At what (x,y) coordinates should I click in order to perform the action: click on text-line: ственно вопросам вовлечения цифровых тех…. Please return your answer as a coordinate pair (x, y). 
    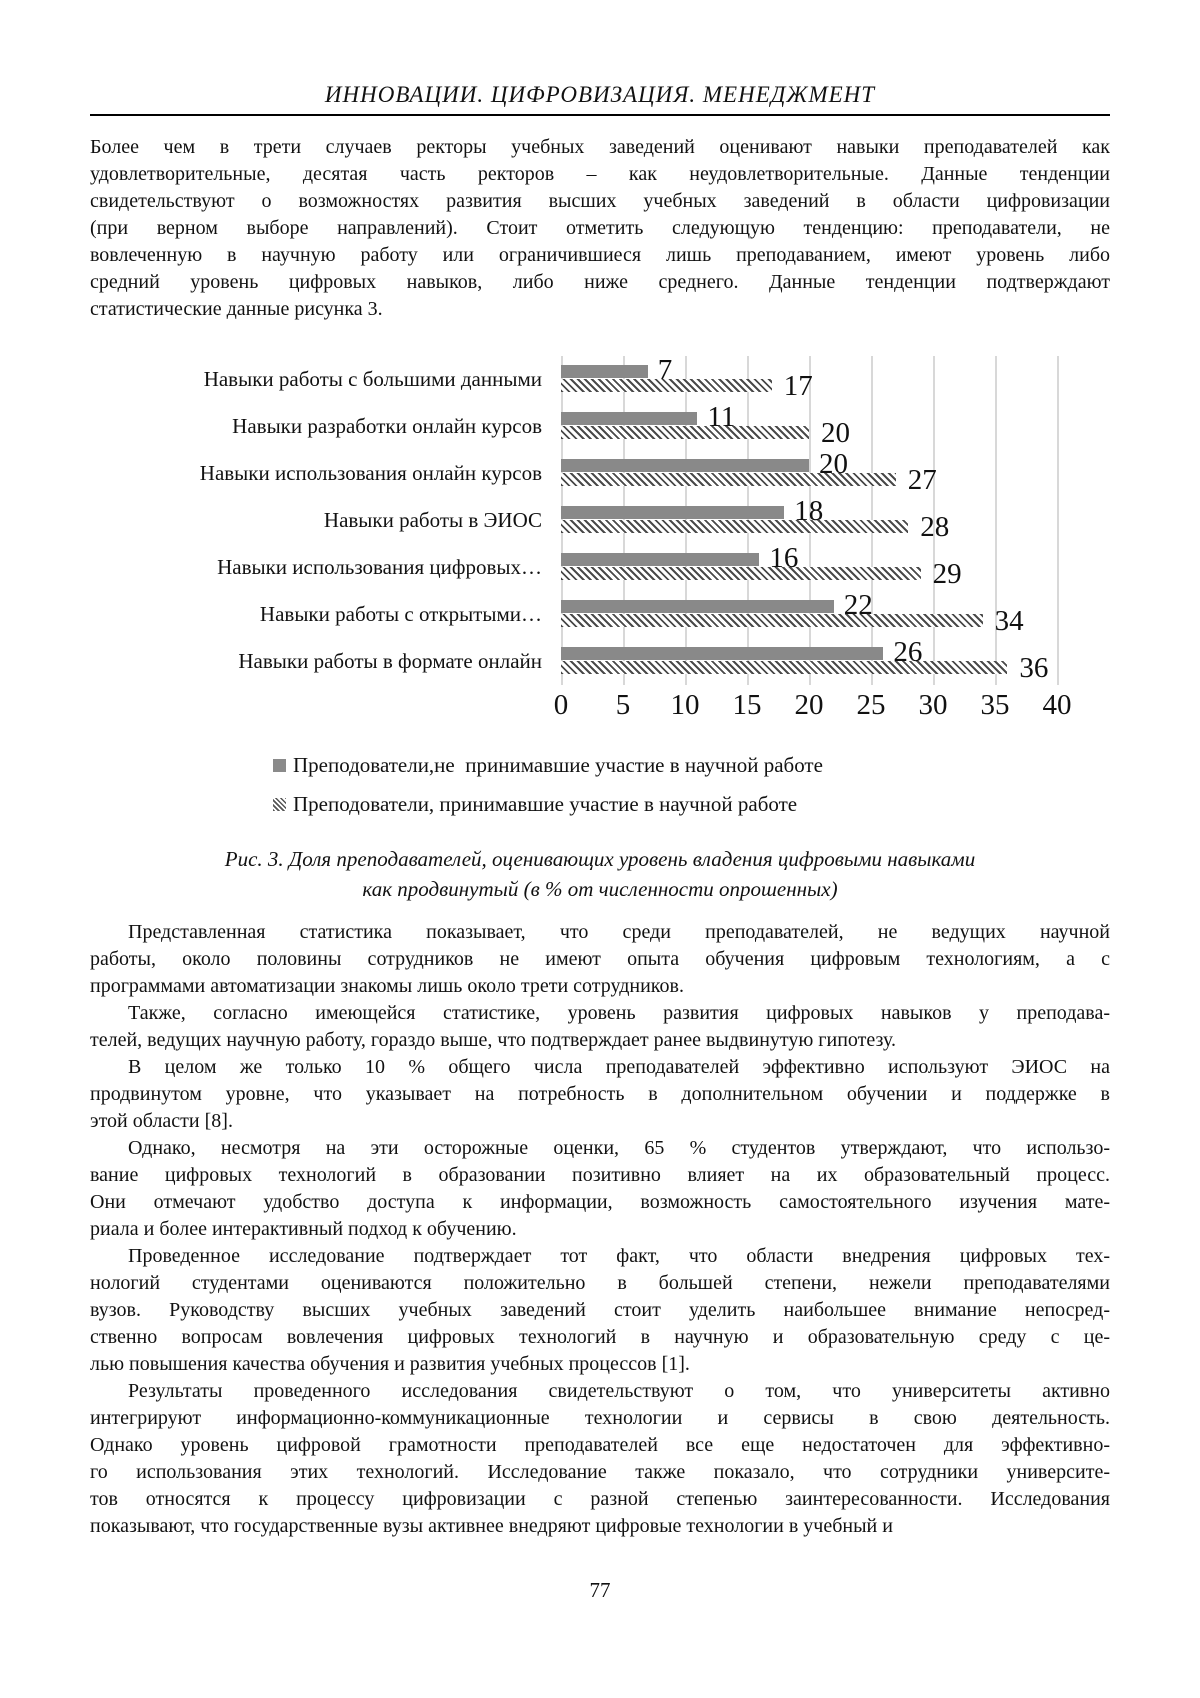
    Looking at the image, I should click on (600, 1337).